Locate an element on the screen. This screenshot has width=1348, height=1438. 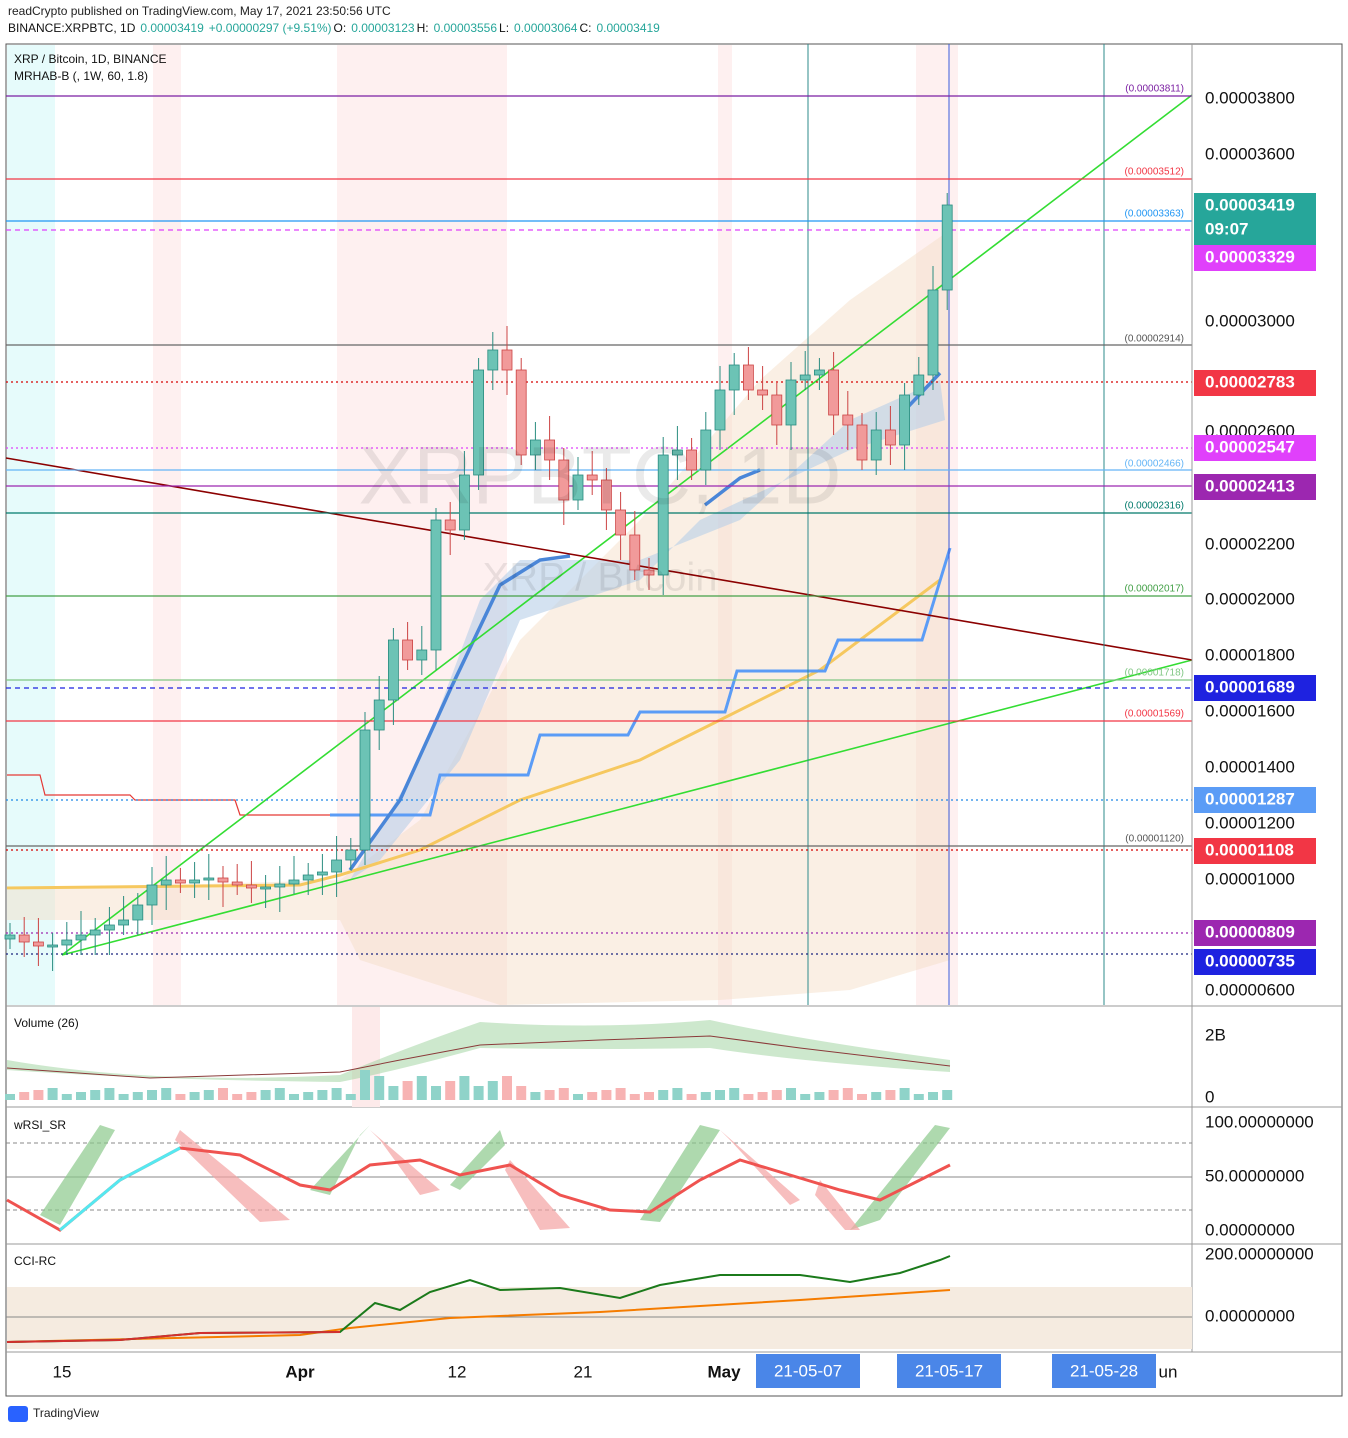
level-label: (0.00002914) is located at coordinates (1155, 339).